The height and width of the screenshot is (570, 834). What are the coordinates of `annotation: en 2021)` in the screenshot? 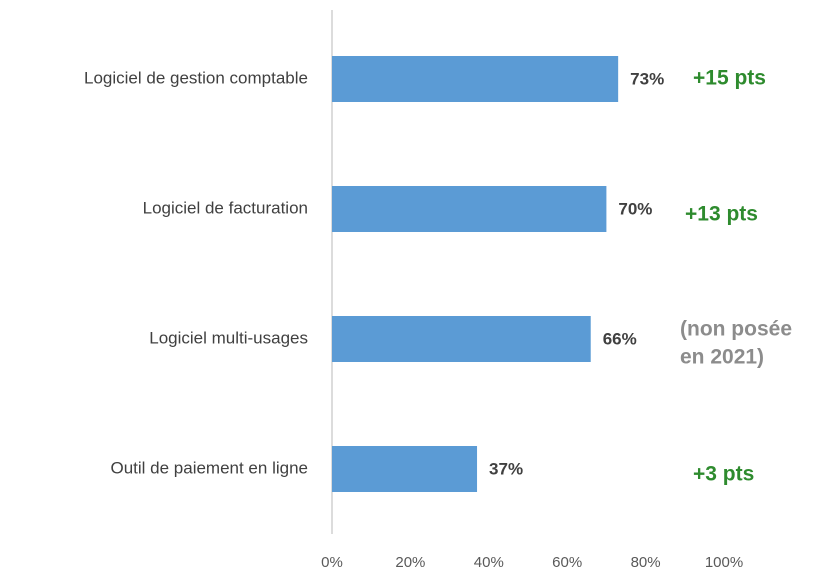 It's located at (722, 357).